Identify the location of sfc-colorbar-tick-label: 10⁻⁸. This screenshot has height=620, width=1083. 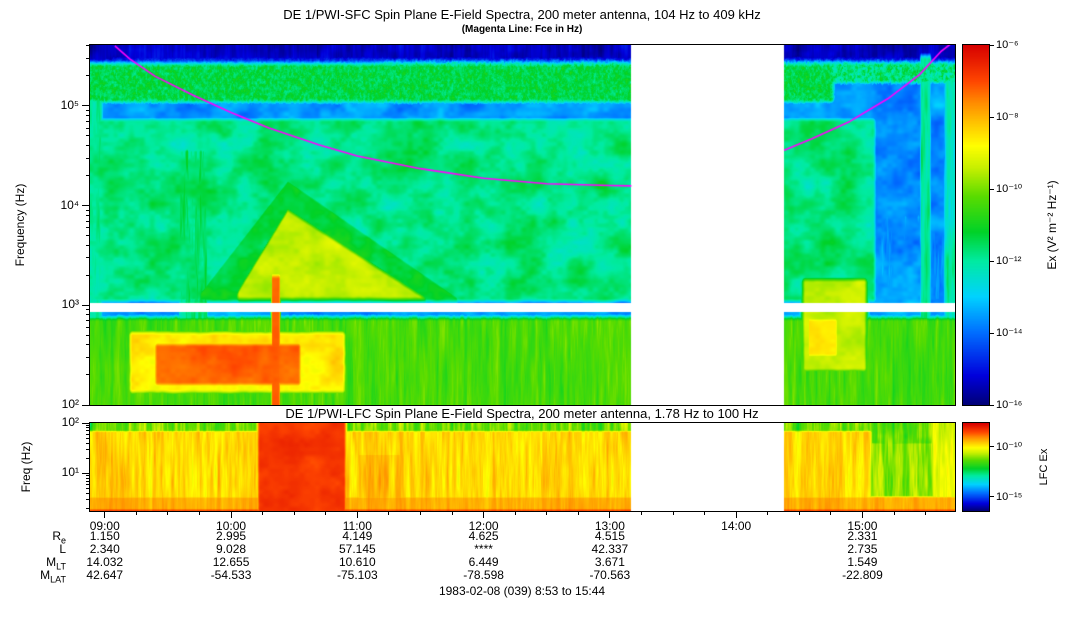
(1007, 117).